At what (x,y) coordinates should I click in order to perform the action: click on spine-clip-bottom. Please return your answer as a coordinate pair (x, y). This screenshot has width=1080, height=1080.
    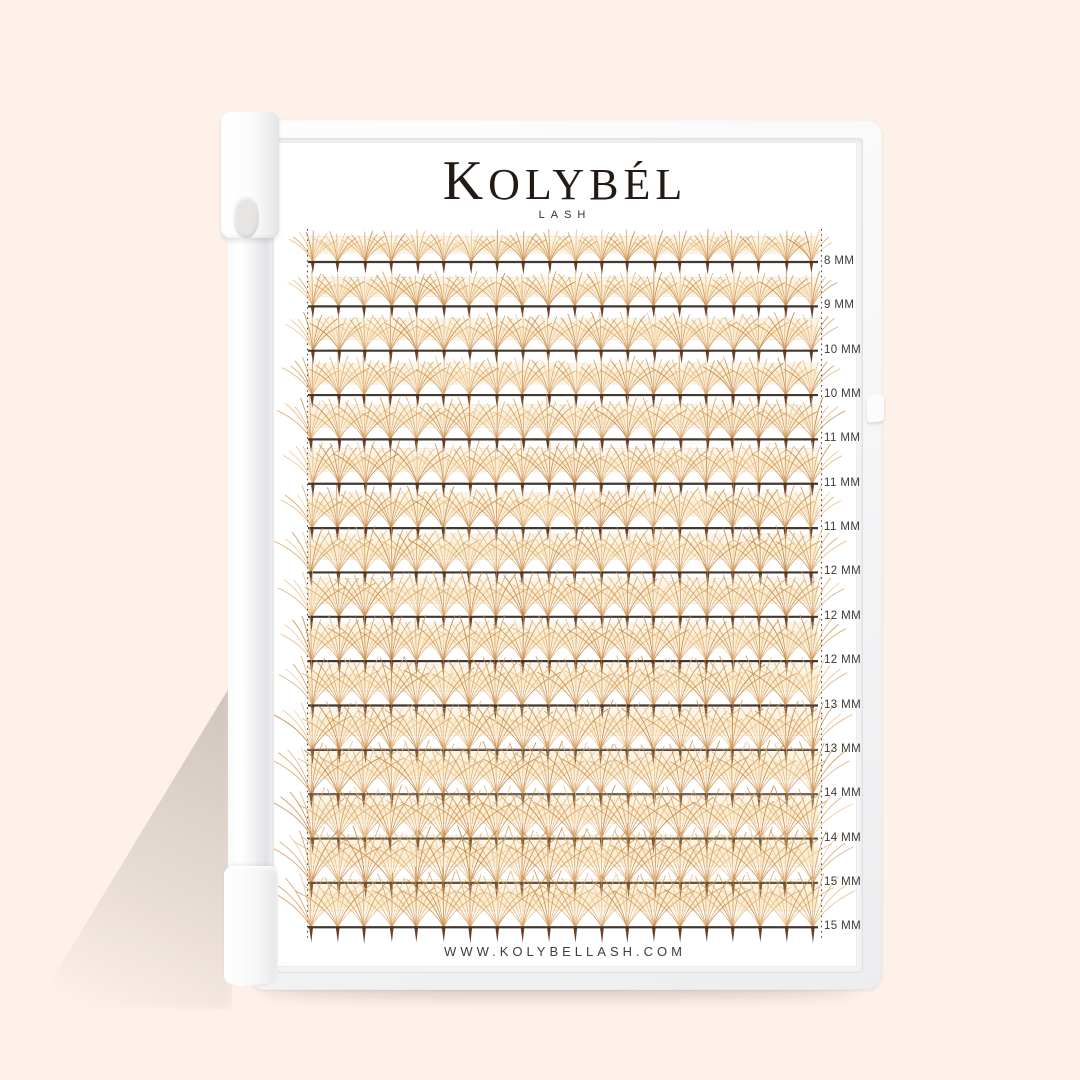
    Looking at the image, I should click on (251, 925).